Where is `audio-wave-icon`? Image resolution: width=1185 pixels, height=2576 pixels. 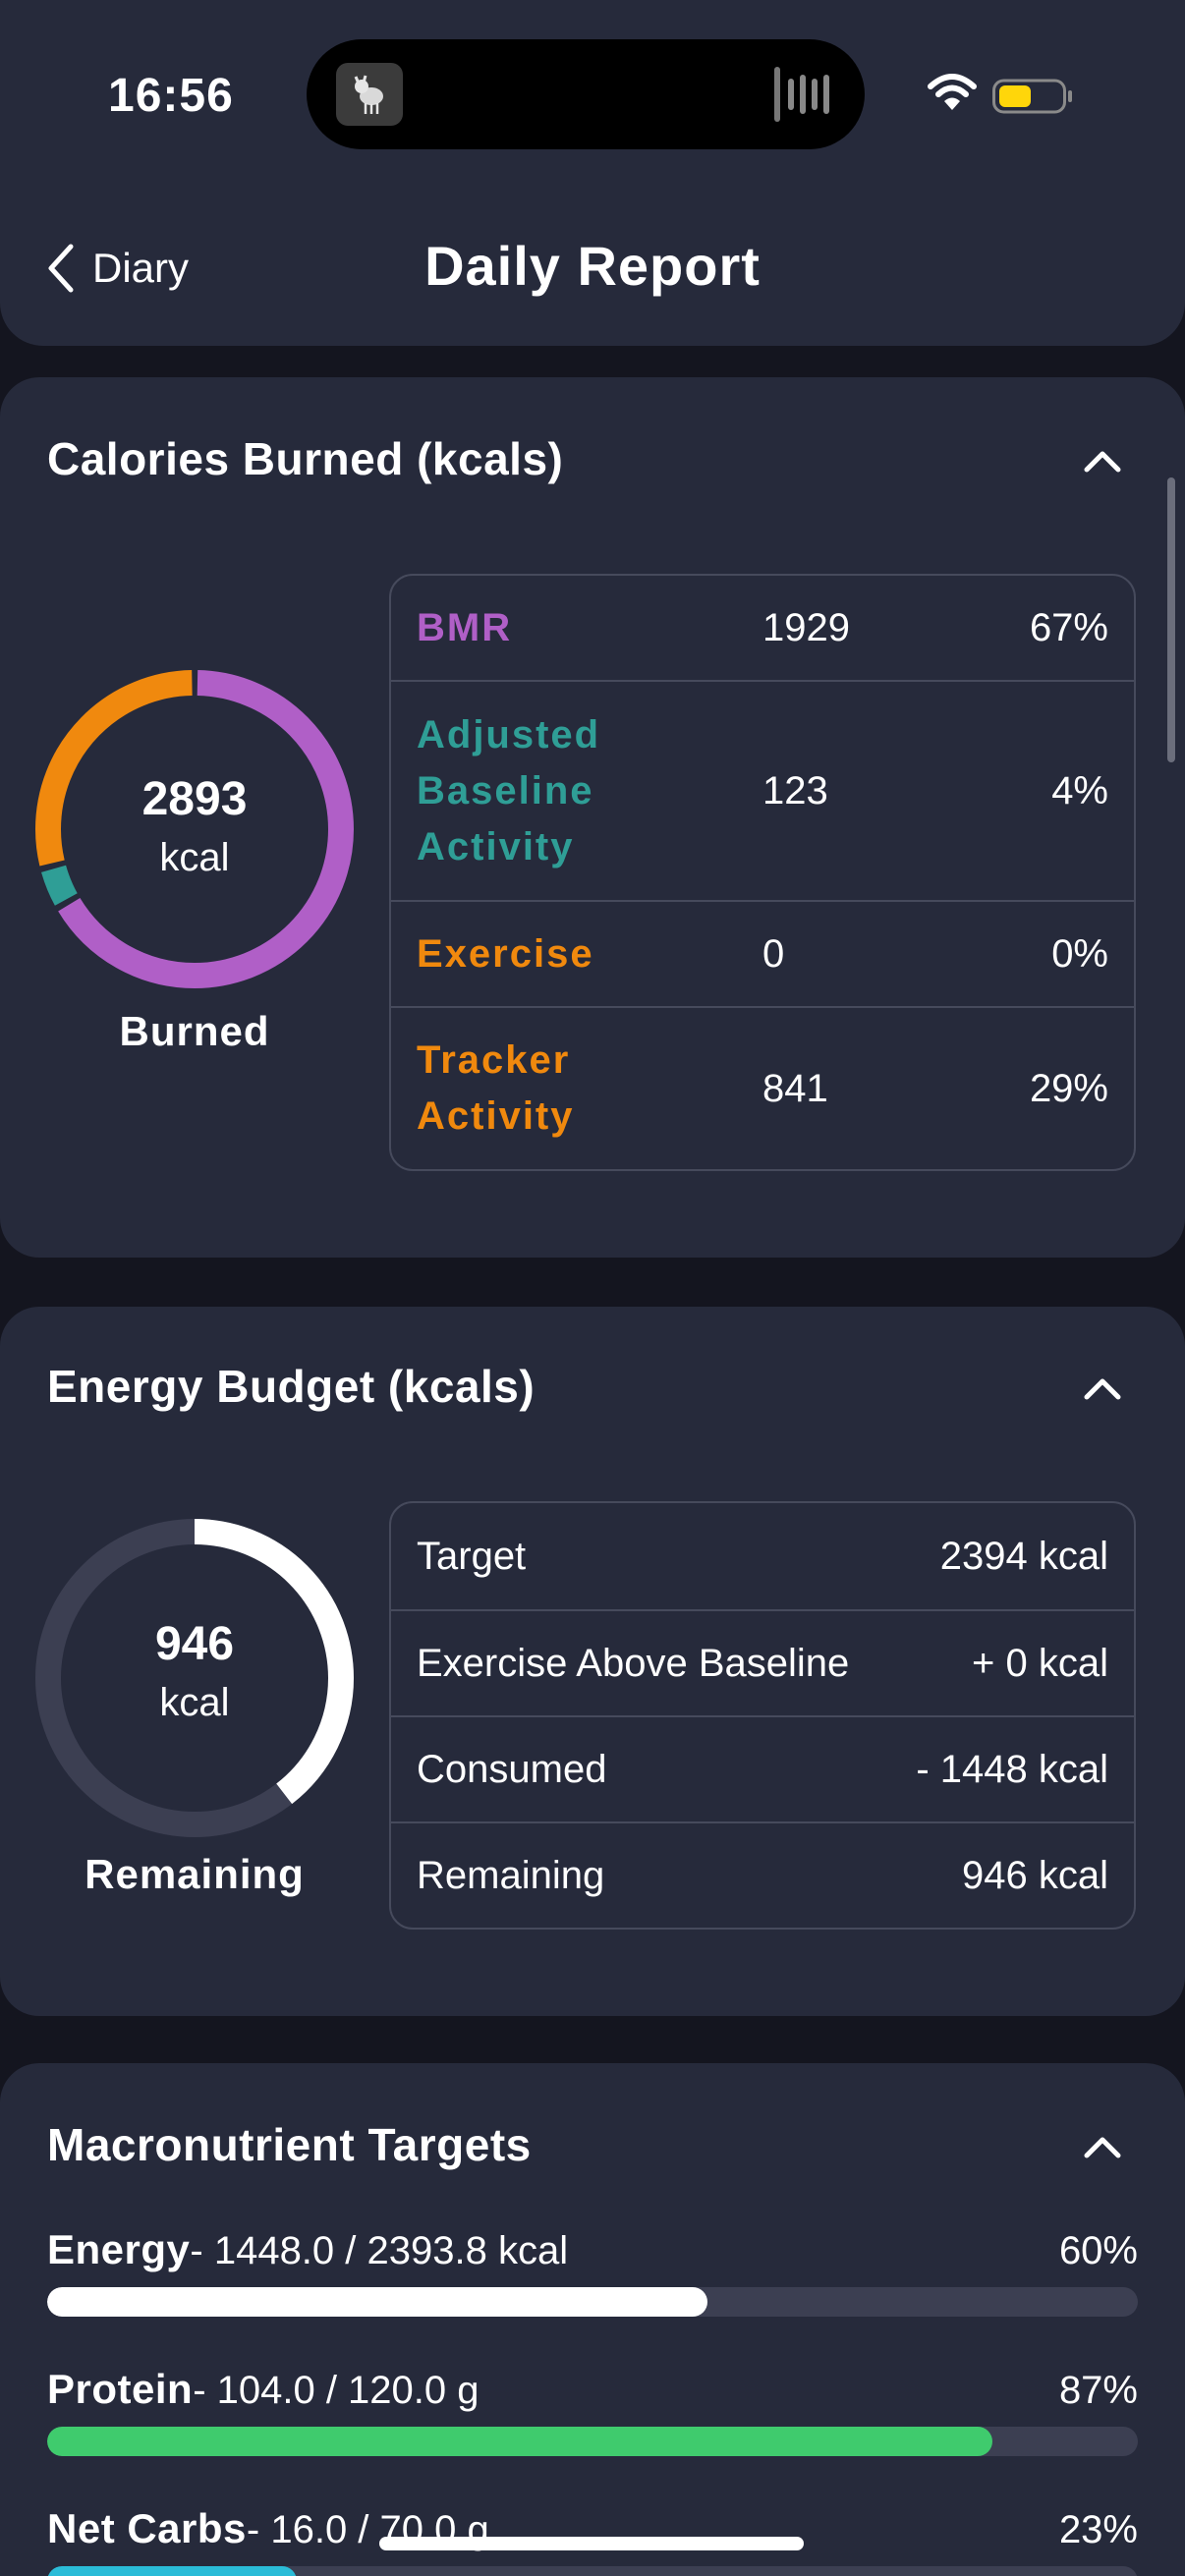
audio-wave-icon is located at coordinates (802, 94).